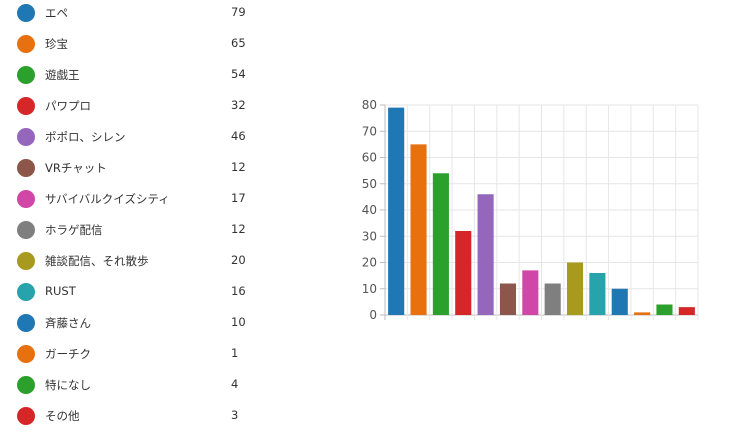 The height and width of the screenshot is (437, 735). What do you see at coordinates (369, 236) in the screenshot?
I see `y-tick-label: 30` at bounding box center [369, 236].